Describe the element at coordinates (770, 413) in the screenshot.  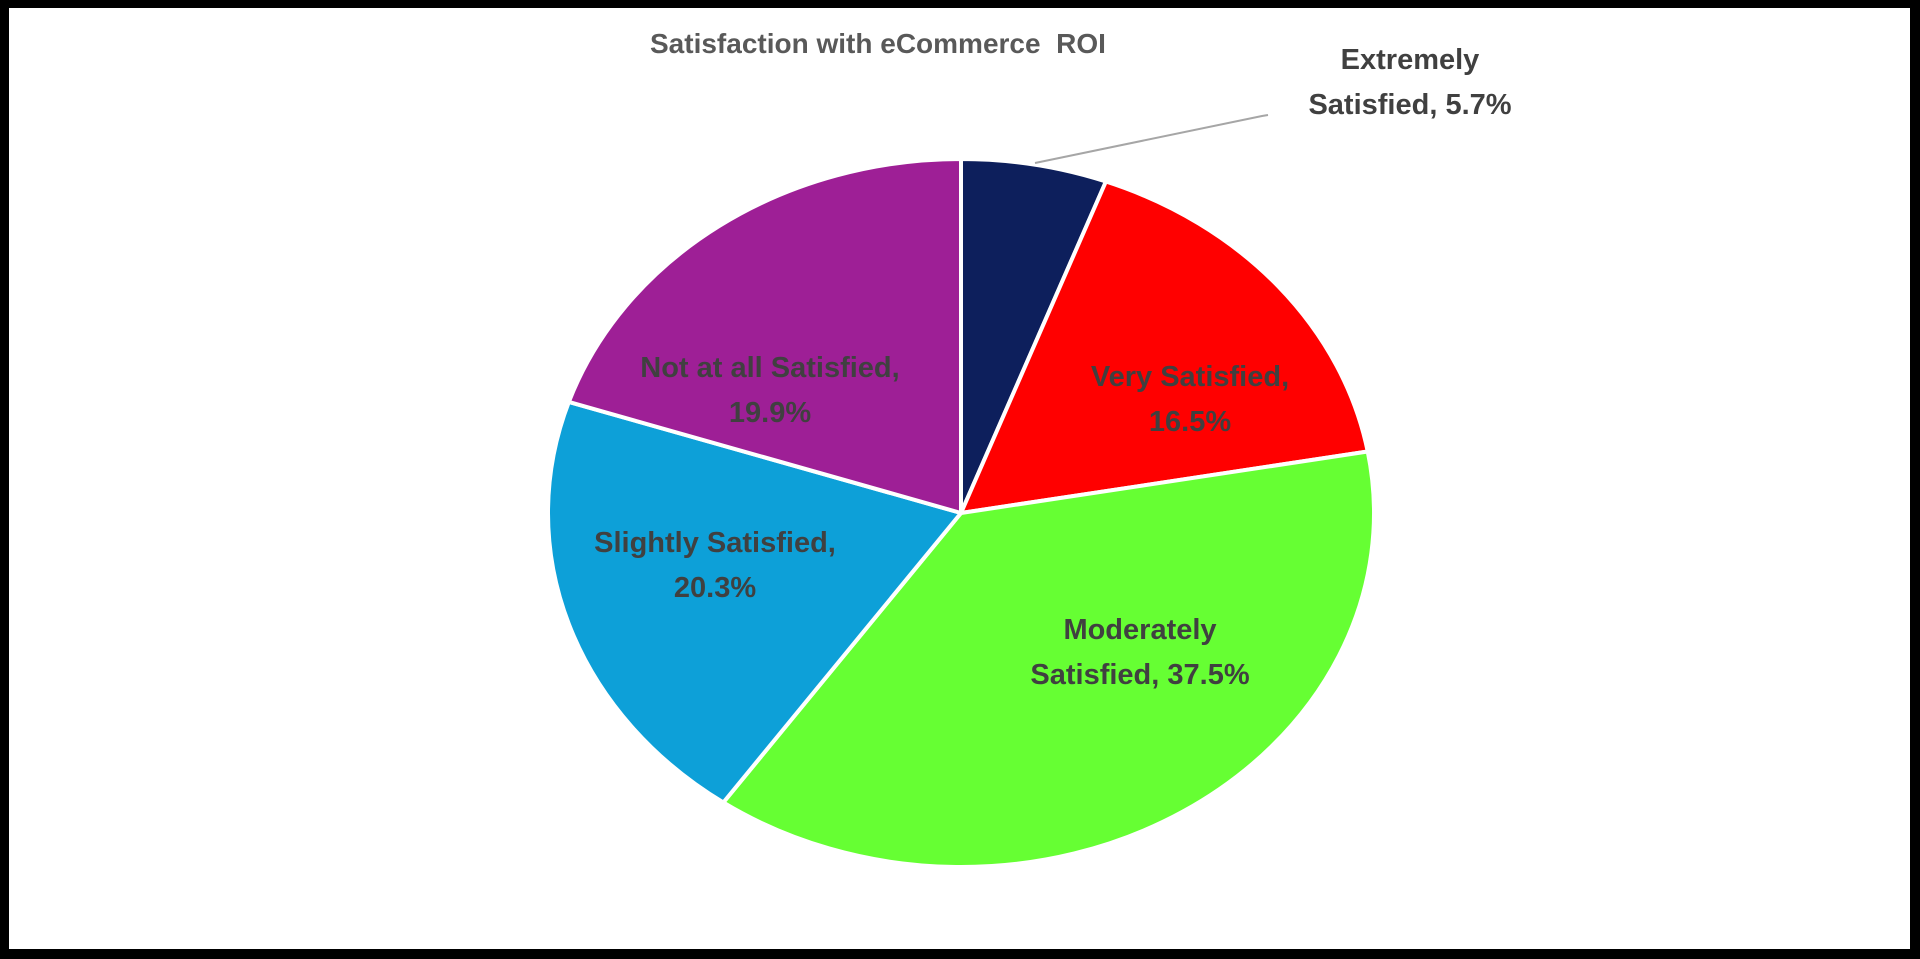
I see `label-line: 19.9%` at that location.